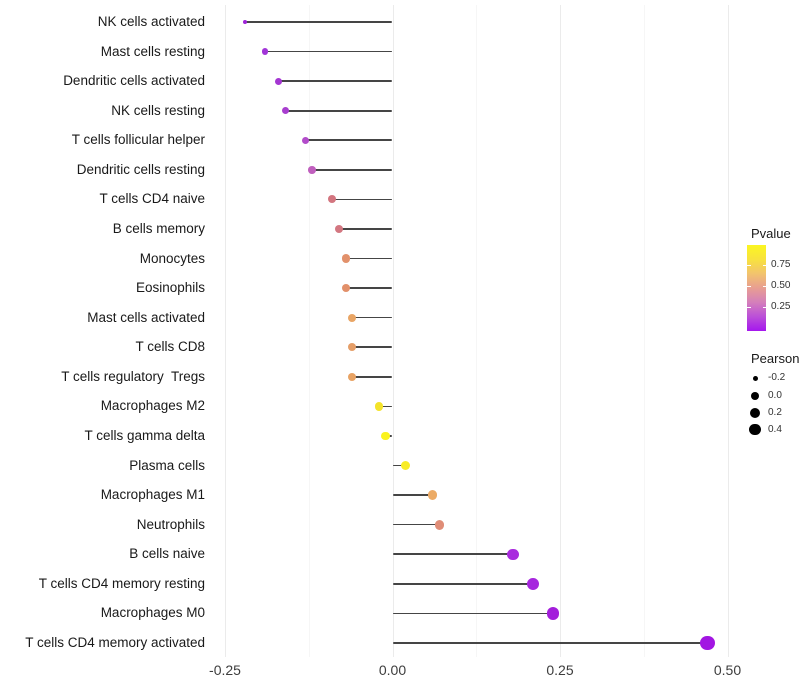 Image resolution: width=800 pixels, height=700 pixels. Describe the element at coordinates (727, 670) in the screenshot. I see `x-axis-tick-label: 0.50` at that location.